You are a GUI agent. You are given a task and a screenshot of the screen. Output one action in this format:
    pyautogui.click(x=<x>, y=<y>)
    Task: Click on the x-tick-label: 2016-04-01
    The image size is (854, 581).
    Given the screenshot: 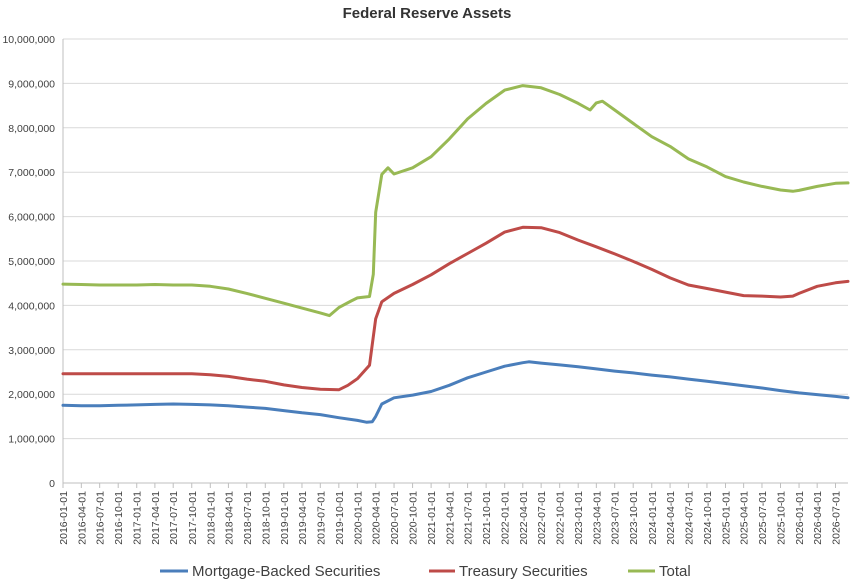 What is the action you would take?
    pyautogui.click(x=82, y=518)
    